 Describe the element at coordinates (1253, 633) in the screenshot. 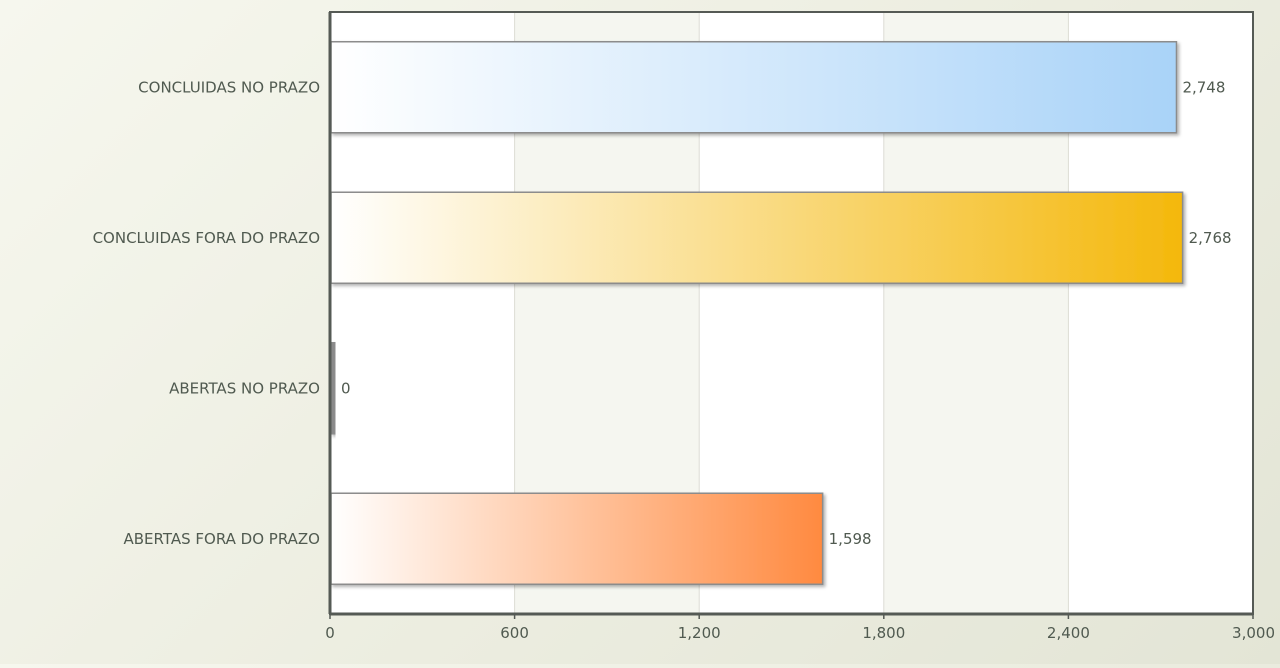

I see `x-tick-label: 3,000` at that location.